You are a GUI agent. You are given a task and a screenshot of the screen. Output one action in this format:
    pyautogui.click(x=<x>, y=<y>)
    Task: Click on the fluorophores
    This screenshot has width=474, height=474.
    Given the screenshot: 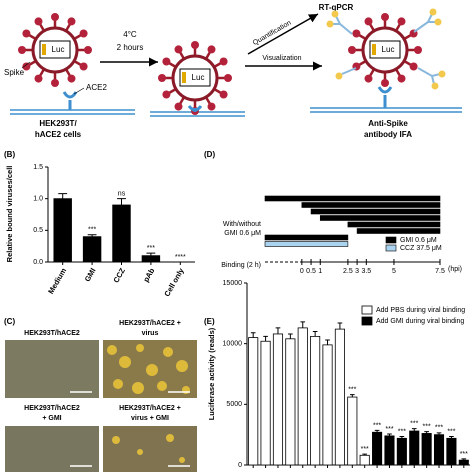 What is the action you would take?
    pyautogui.click(x=386, y=49)
    